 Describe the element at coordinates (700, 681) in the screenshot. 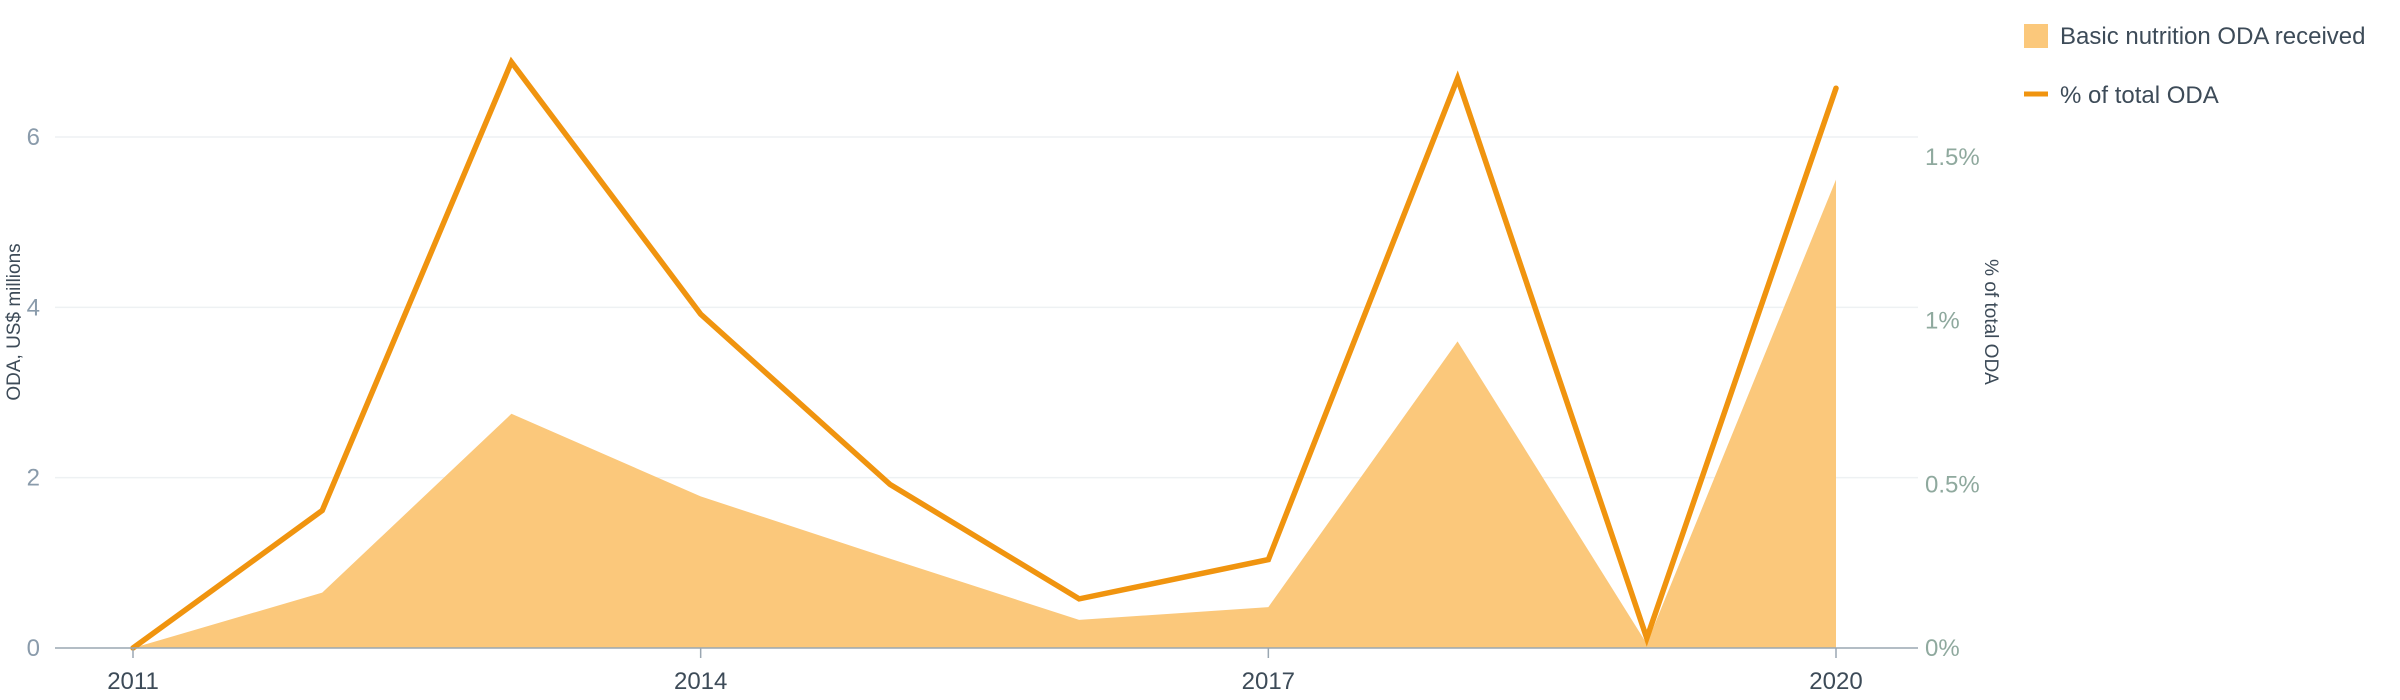

I see `x-tick-label: 2014` at that location.